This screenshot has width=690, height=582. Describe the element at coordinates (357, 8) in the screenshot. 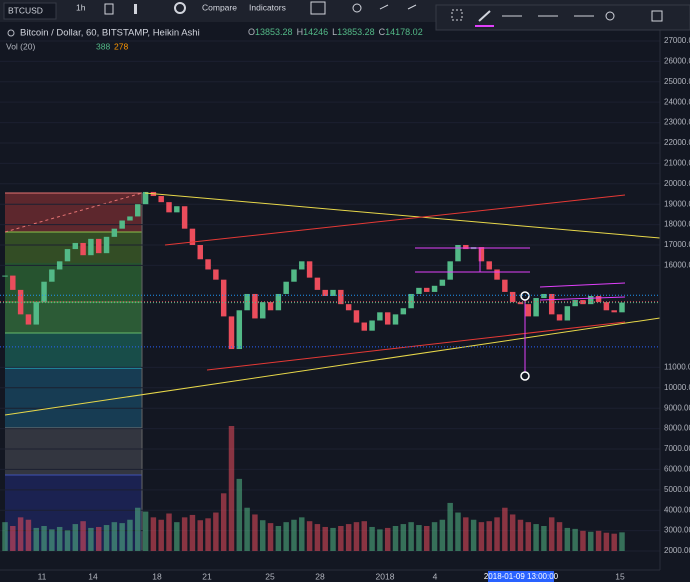

I see `idea-icon` at that location.